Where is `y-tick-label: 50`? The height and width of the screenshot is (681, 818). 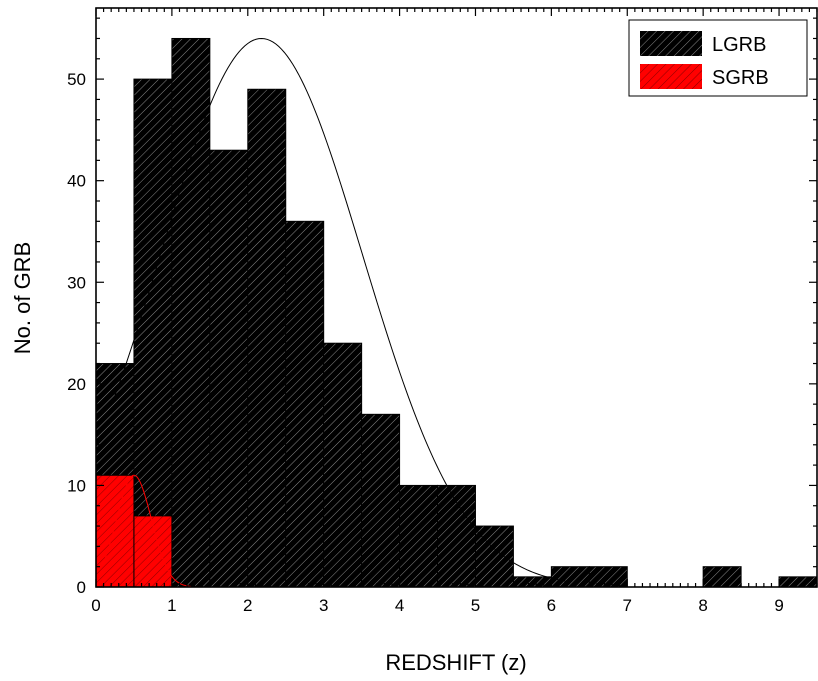
y-tick-label: 50 is located at coordinates (76, 79).